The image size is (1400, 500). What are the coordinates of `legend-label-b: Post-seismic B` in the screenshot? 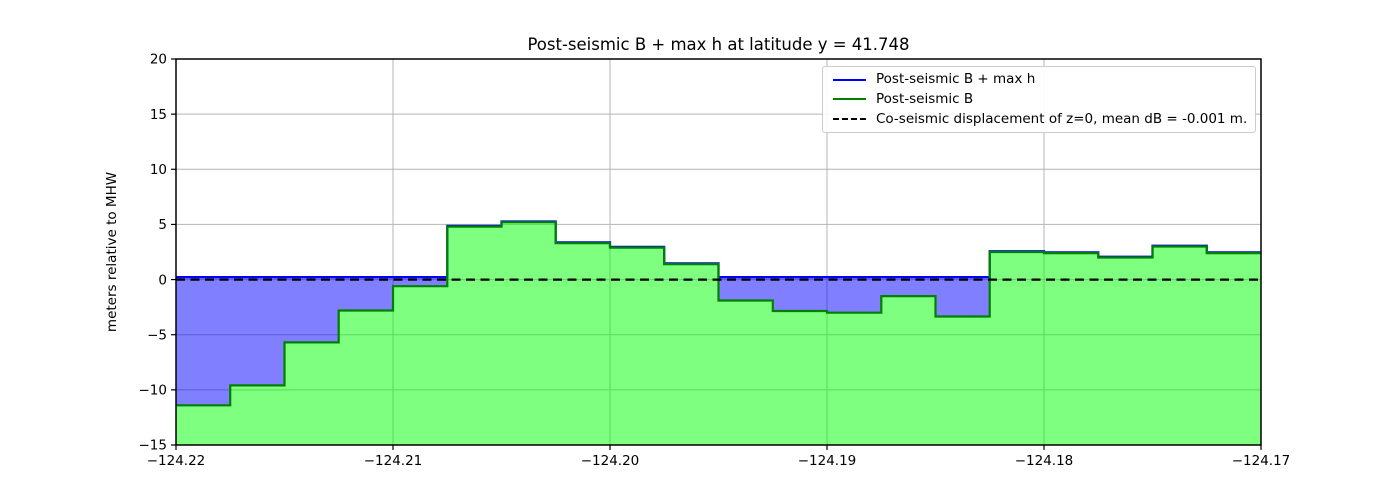 It's located at (925, 98).